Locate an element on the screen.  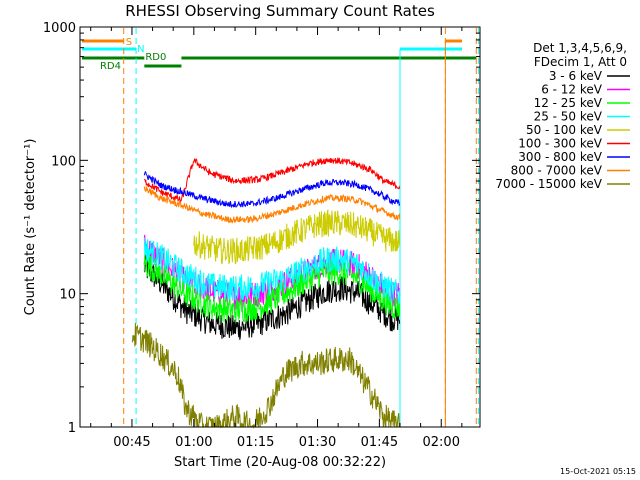
x-tick-label: 02:00 is located at coordinates (441, 442).